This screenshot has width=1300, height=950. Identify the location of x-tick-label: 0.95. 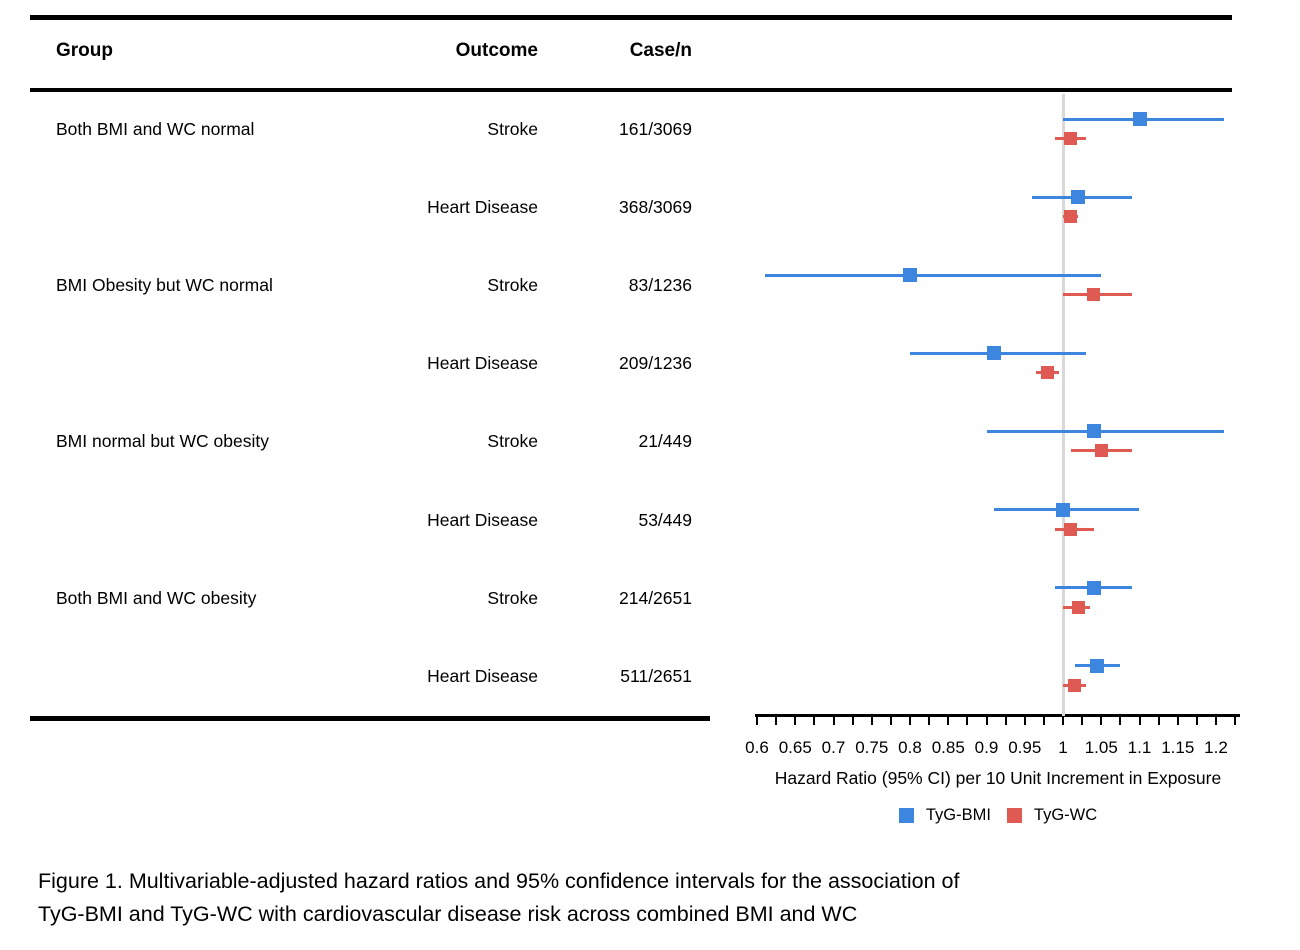
(1025, 747).